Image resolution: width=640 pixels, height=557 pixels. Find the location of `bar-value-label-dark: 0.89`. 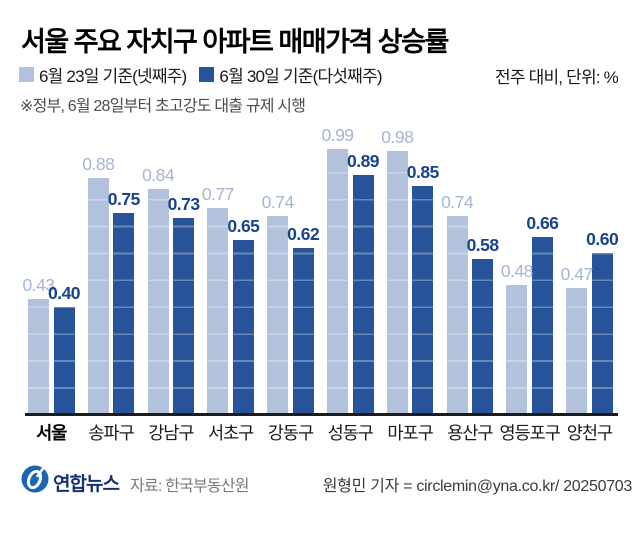

bar-value-label-dark: 0.89 is located at coordinates (363, 161).